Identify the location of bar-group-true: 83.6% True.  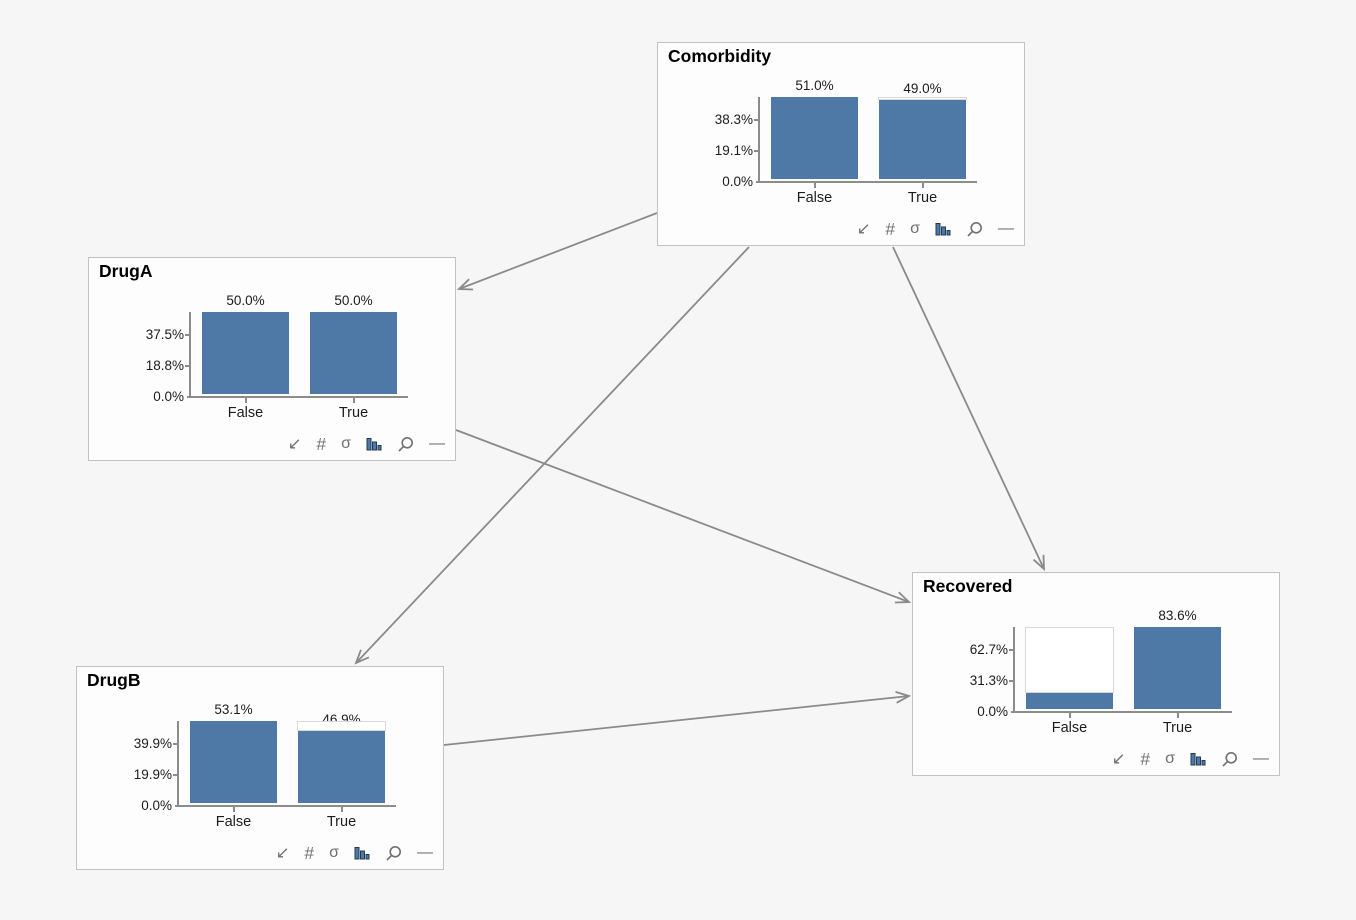
(1177, 674).